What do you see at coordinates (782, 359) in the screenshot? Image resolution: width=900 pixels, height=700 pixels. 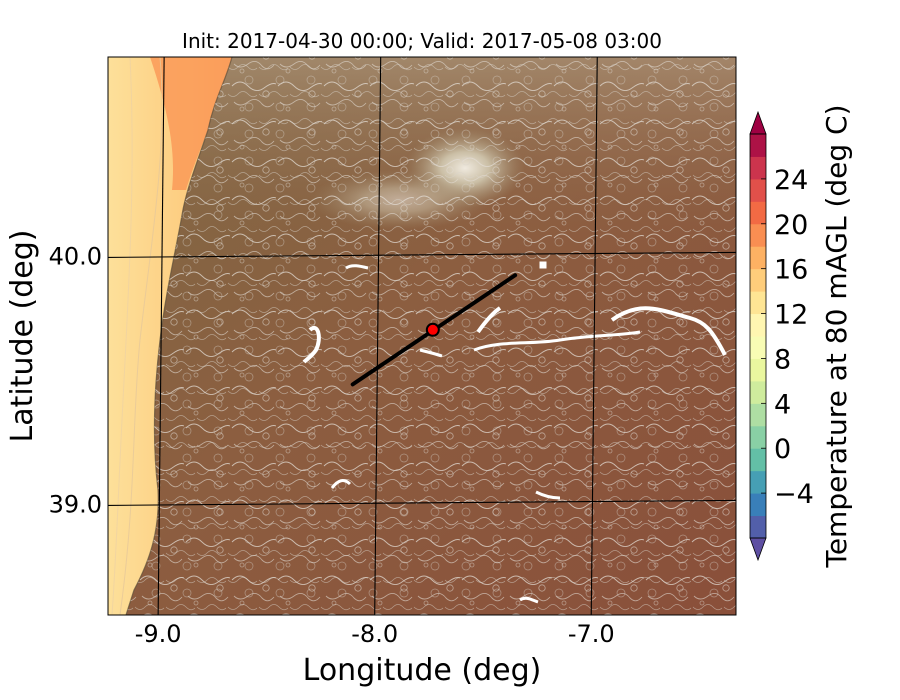 I see `colorbar-tick-label: 8` at bounding box center [782, 359].